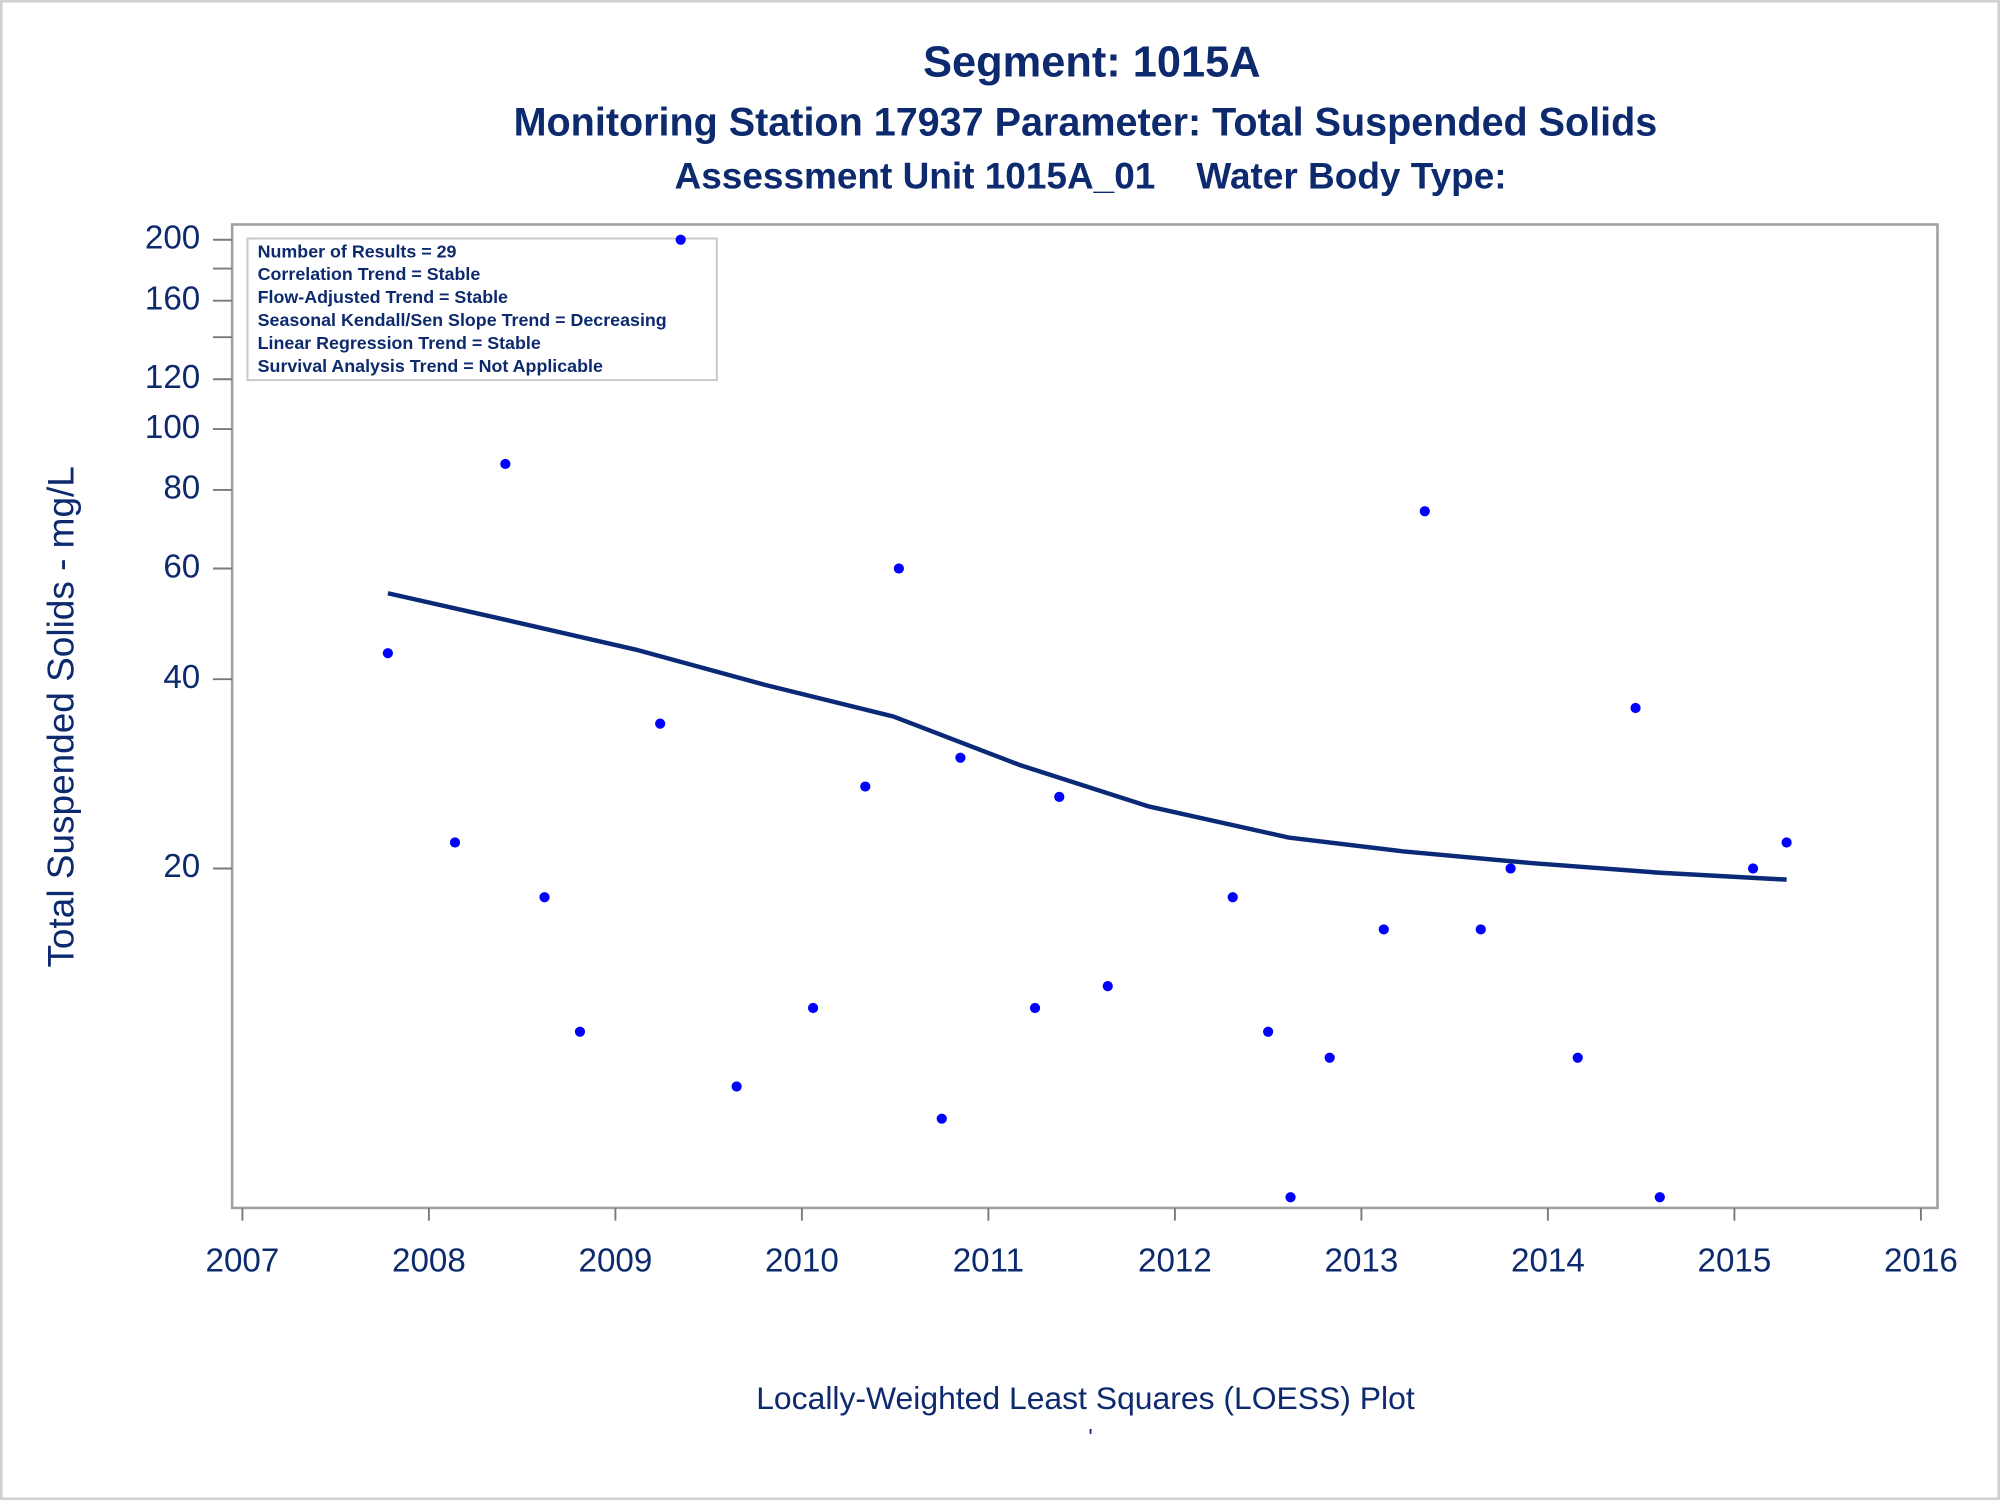 The width and height of the screenshot is (2000, 1500). Describe the element at coordinates (1548, 1261) in the screenshot. I see `x-tick-label: 2014` at that location.